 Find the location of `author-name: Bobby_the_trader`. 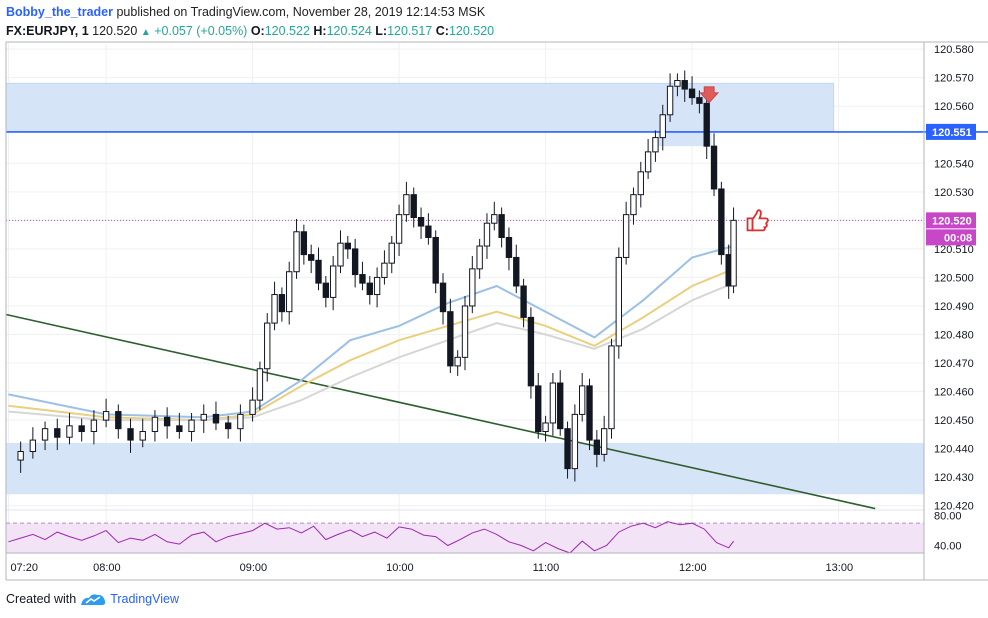

author-name: Bobby_the_trader is located at coordinates (59, 12).